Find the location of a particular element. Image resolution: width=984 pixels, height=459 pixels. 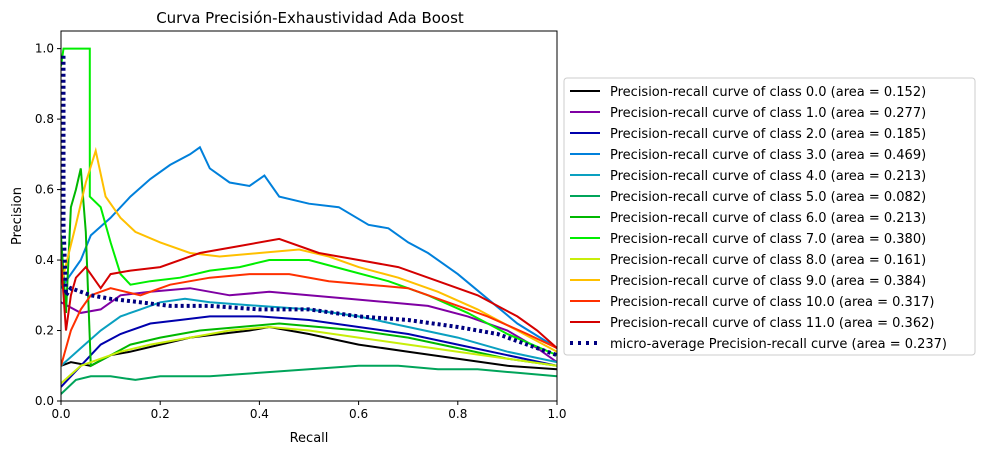

y-axis: 0.0 0.2 0.4 0.6 0.8 1.0 is located at coordinates (48, 225).